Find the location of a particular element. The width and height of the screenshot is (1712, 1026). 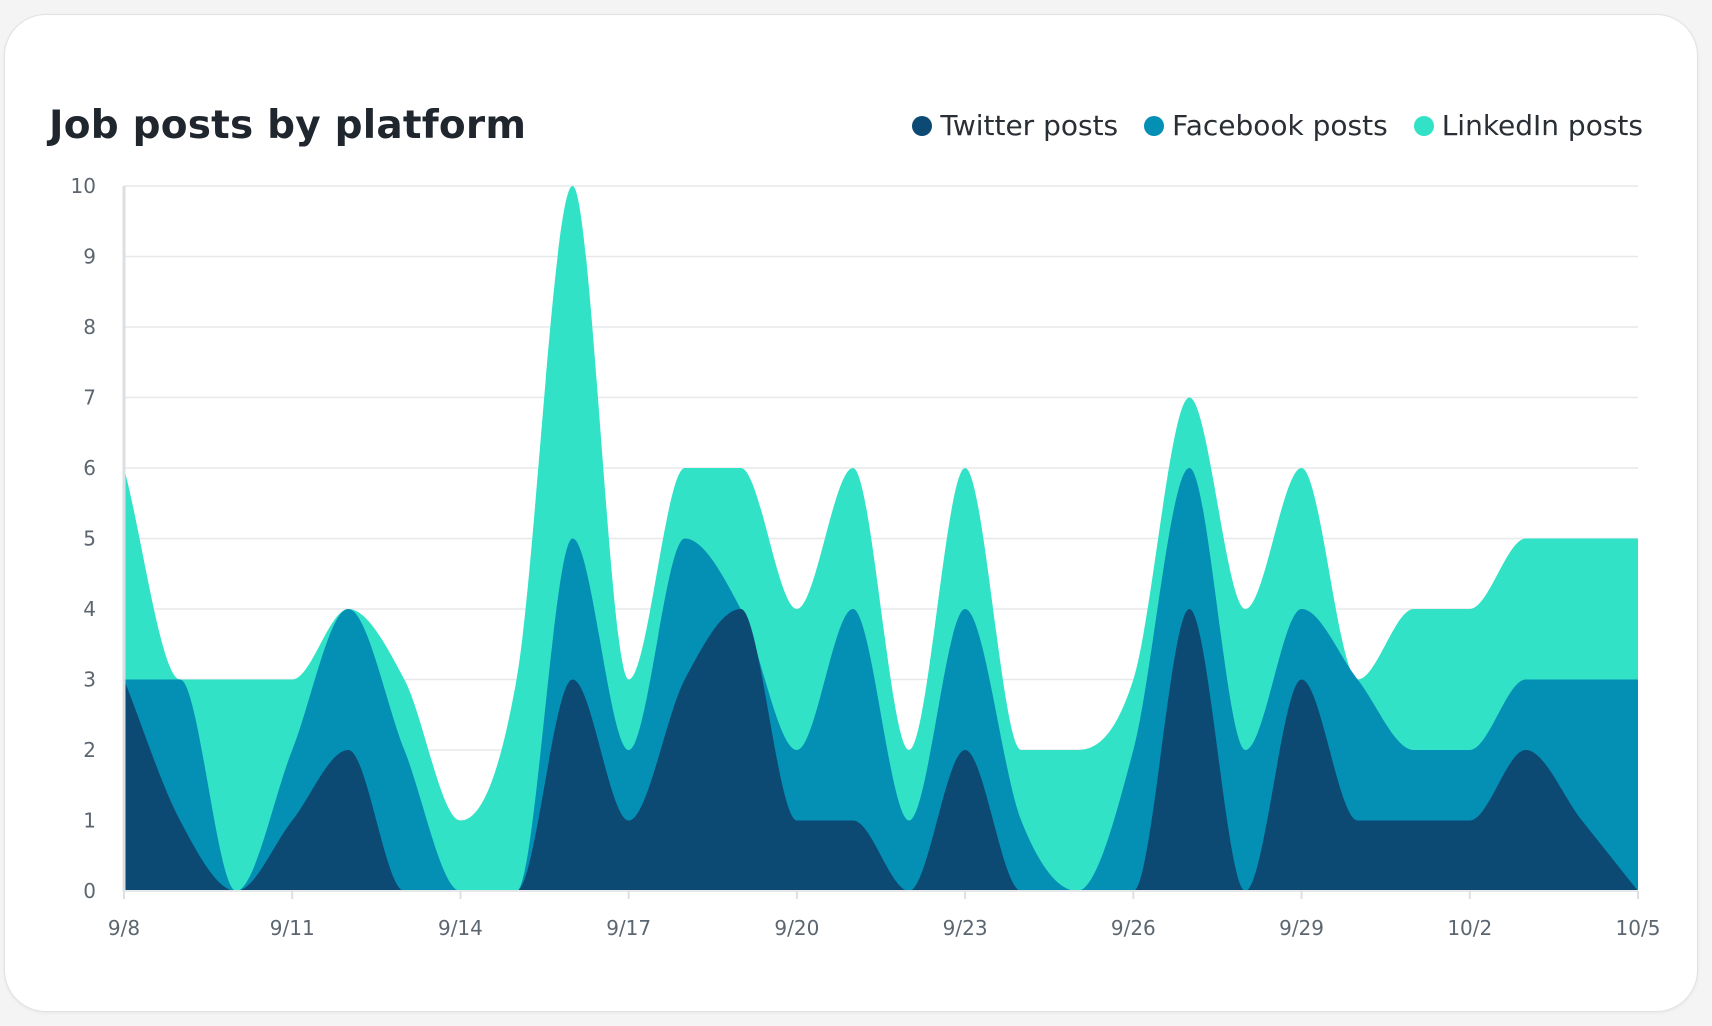

y-tick-label-9: 9 is located at coordinates (89, 257).